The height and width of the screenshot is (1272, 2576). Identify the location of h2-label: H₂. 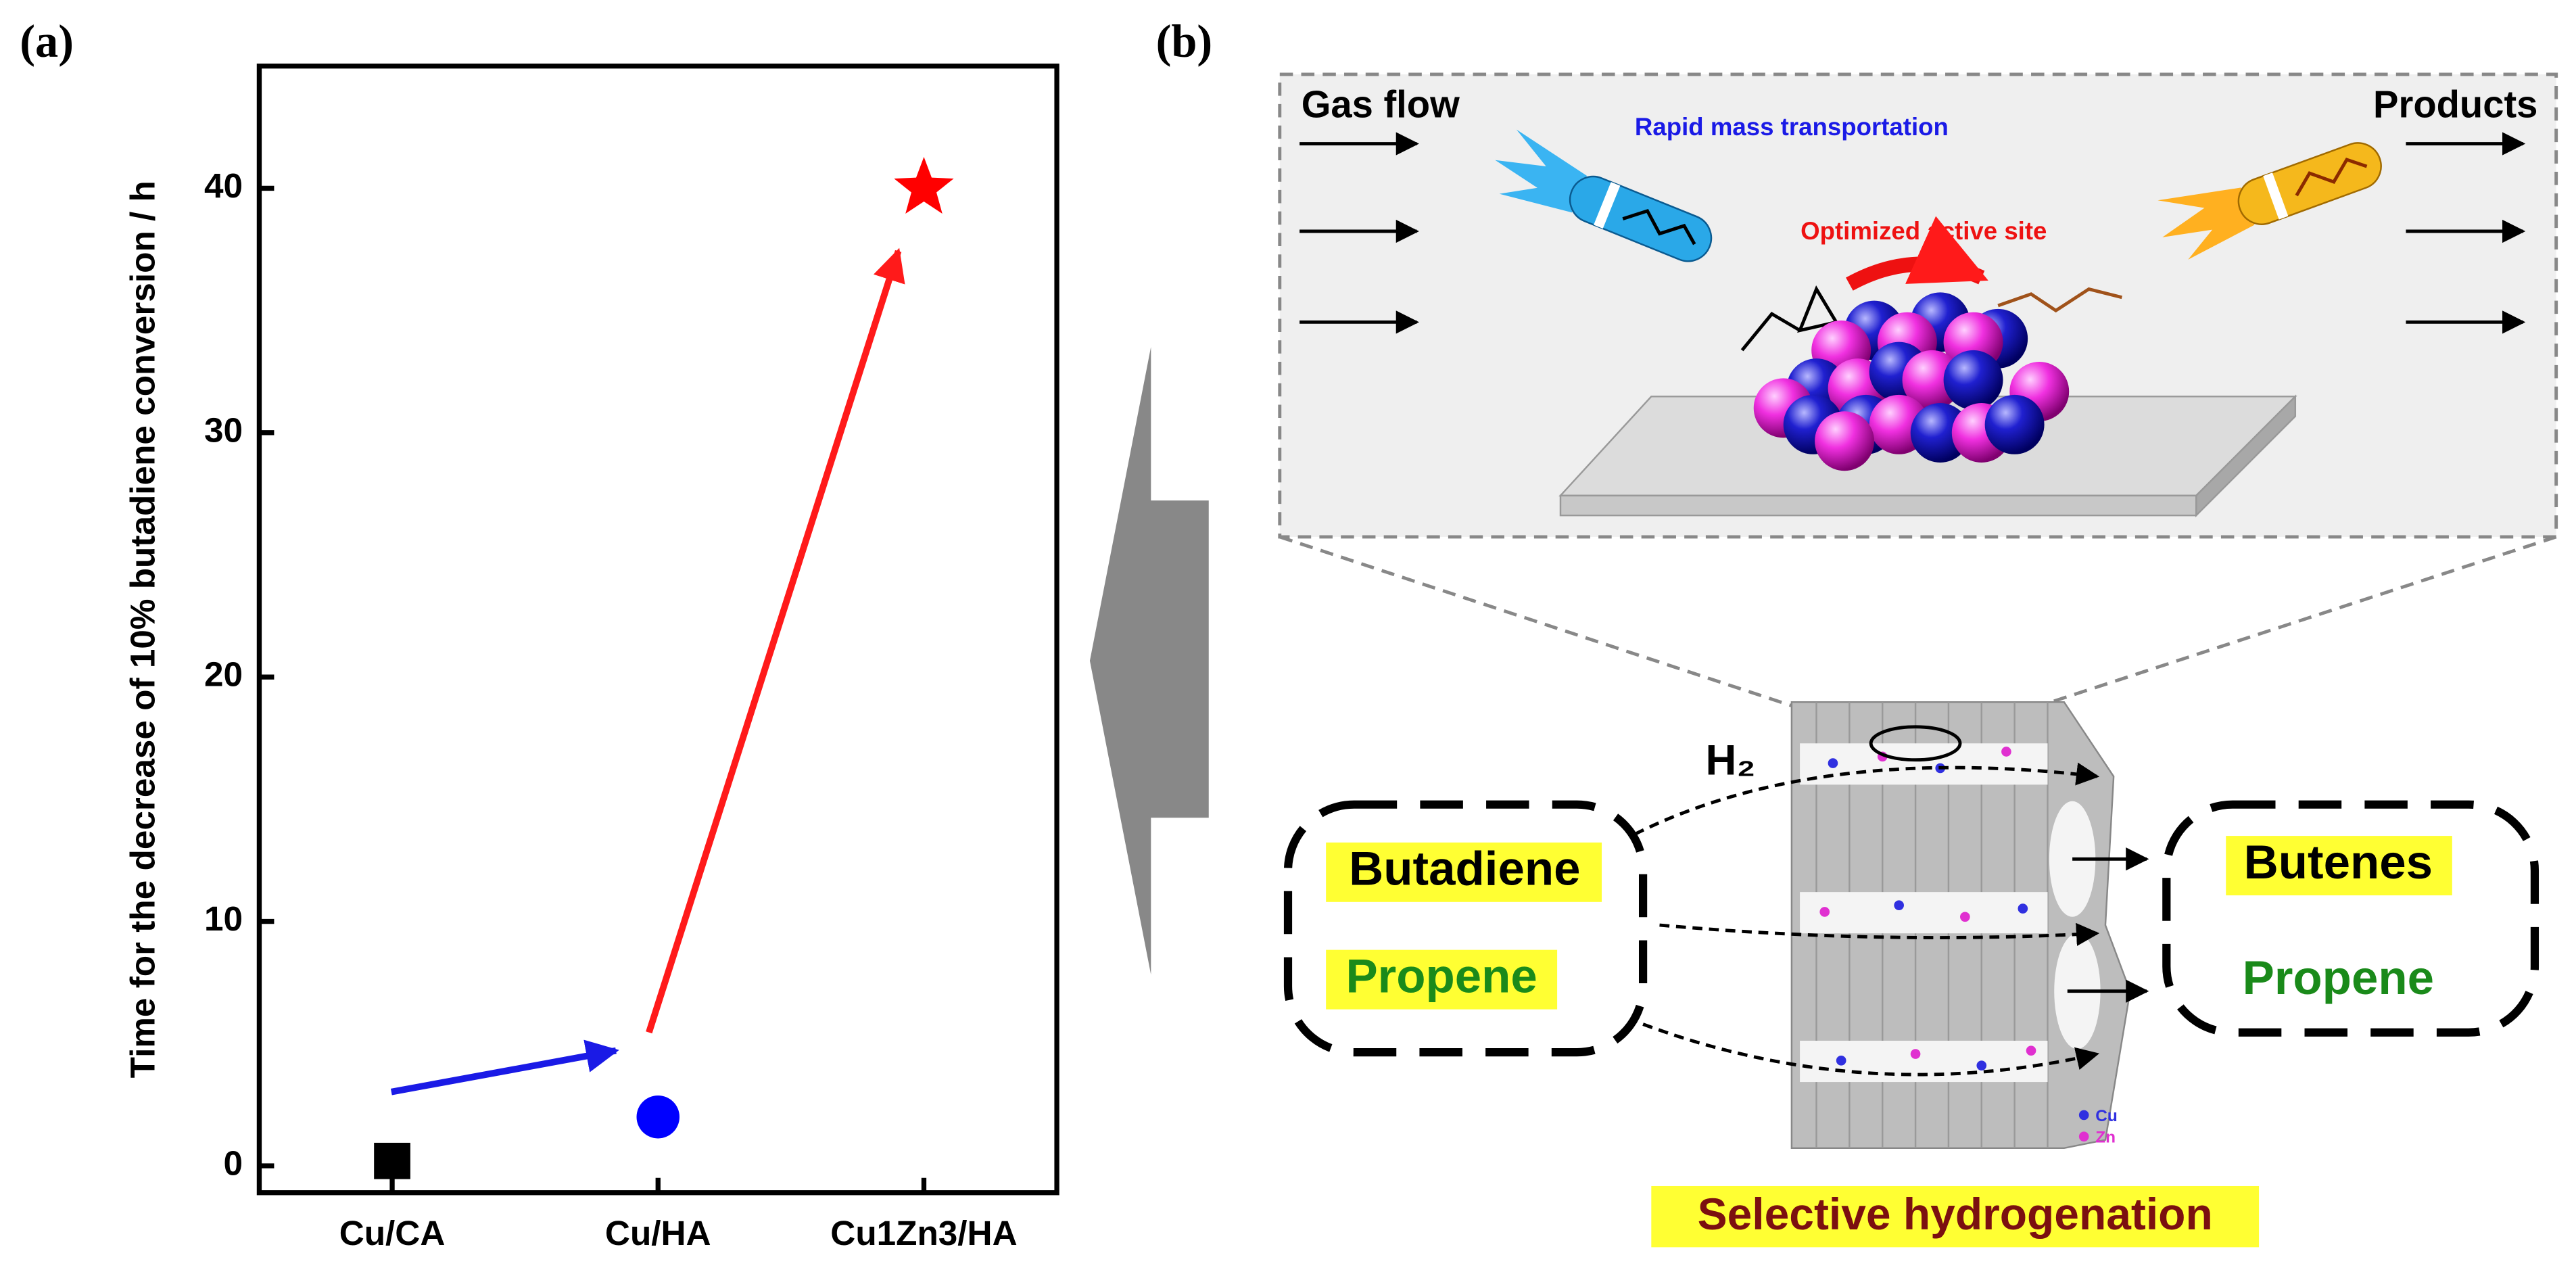
(1731, 760).